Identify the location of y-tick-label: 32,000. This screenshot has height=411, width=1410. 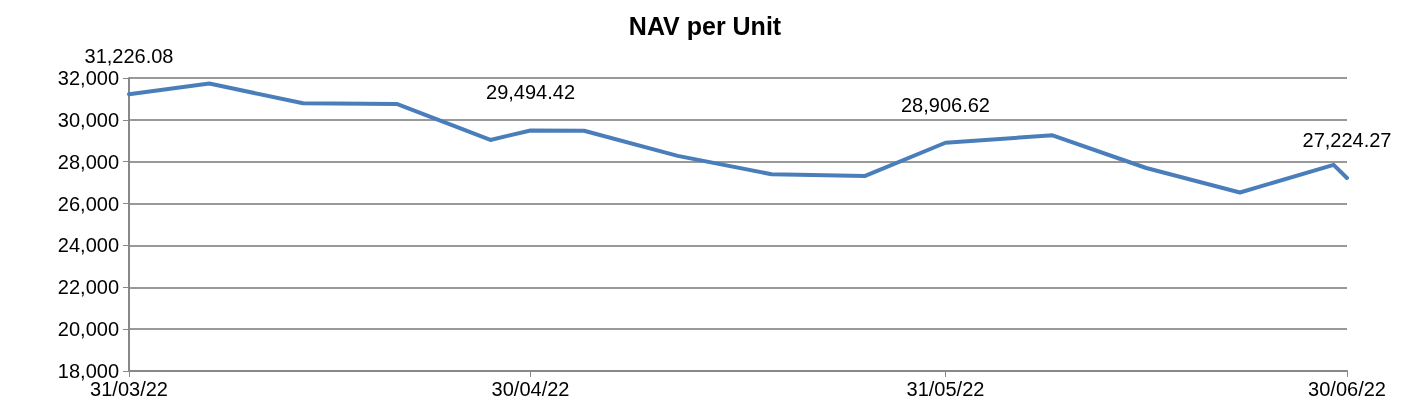
(88, 78).